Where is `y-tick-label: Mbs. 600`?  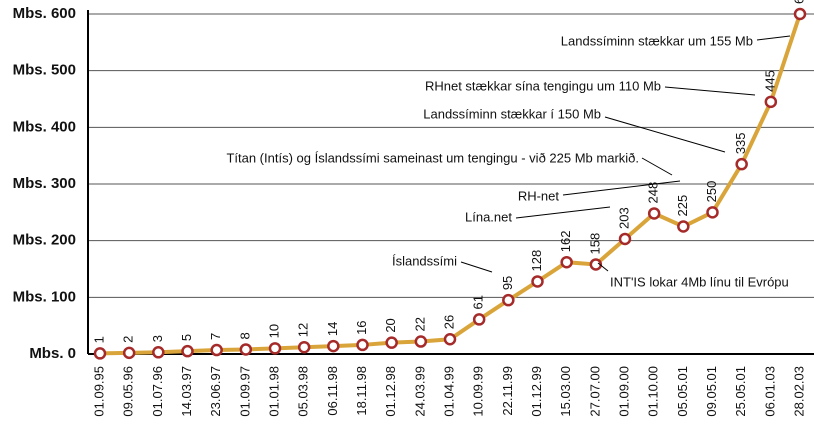 y-tick-label: Mbs. 600 is located at coordinates (44, 13).